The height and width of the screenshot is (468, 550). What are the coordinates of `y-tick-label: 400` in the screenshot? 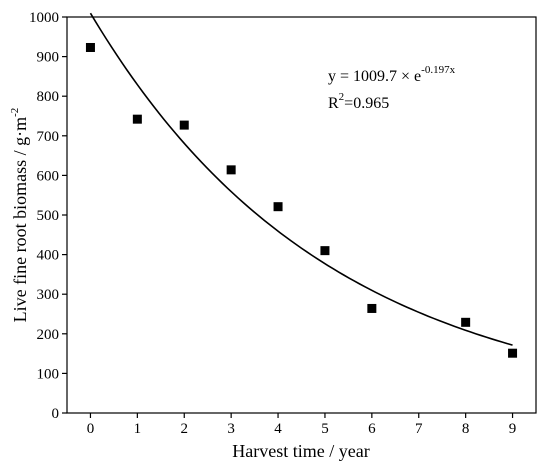 It's located at (48, 256).